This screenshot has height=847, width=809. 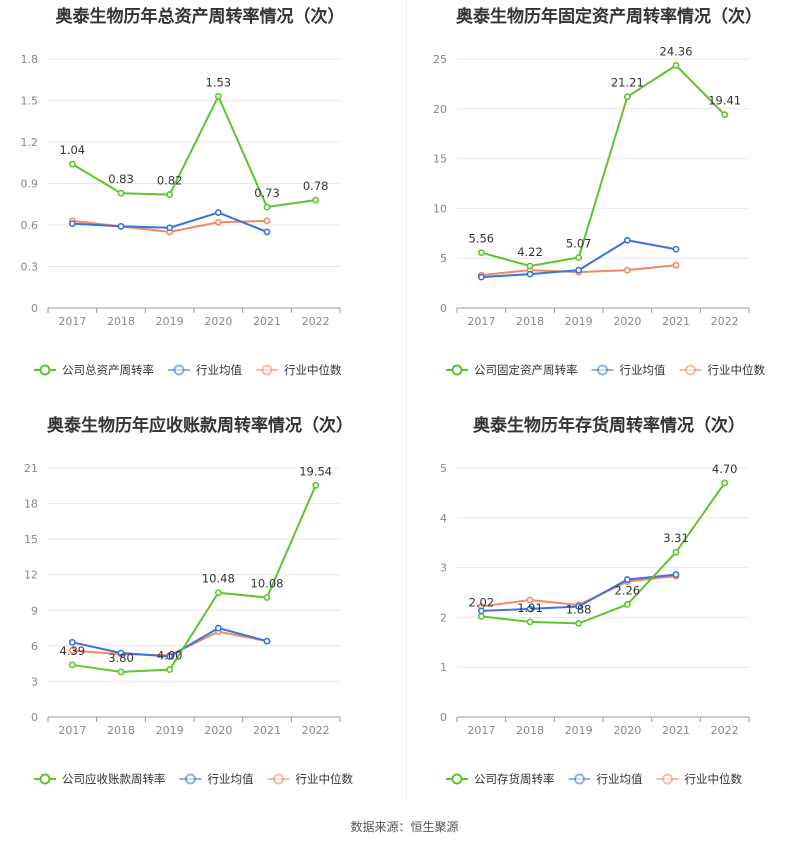 I want to click on y-tick-label: 1.8, so click(x=30, y=59).